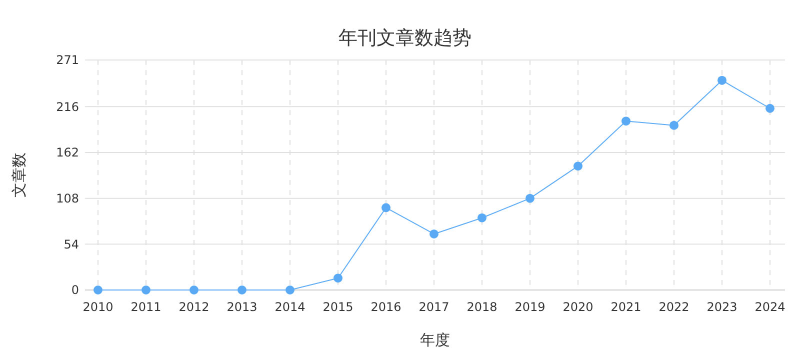 This screenshot has height=360, width=810. Describe the element at coordinates (722, 307) in the screenshot. I see `x-tick-label: 2023` at that location.